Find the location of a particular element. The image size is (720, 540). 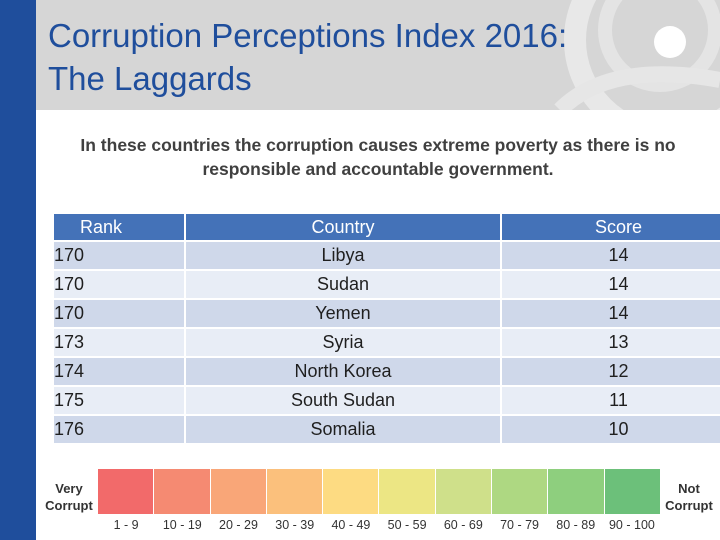

country-cell: Yemen is located at coordinates (343, 313).